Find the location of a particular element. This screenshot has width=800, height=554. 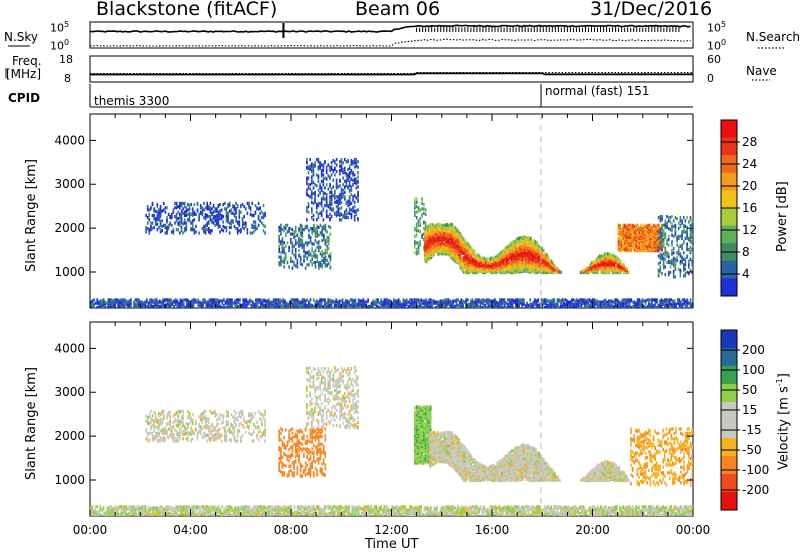

cpid-label: CPID is located at coordinates (24, 98).